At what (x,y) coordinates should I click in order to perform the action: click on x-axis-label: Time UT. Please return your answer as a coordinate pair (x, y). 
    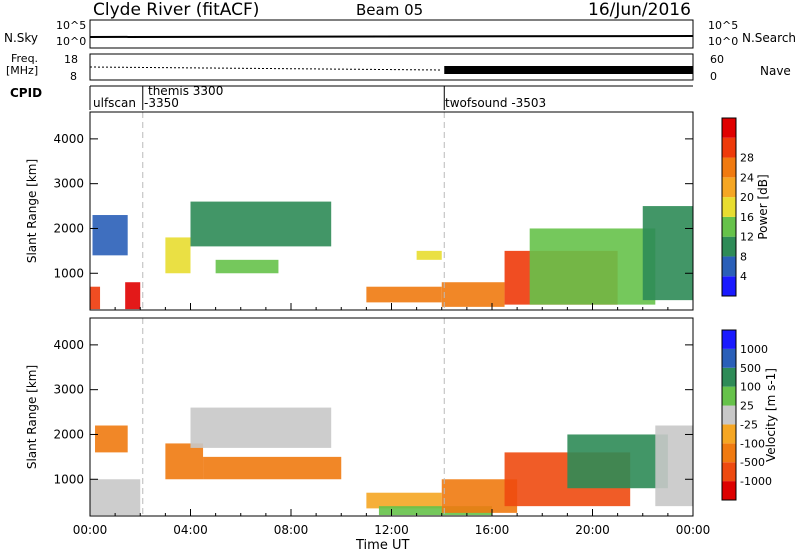
    Looking at the image, I should click on (383, 545).